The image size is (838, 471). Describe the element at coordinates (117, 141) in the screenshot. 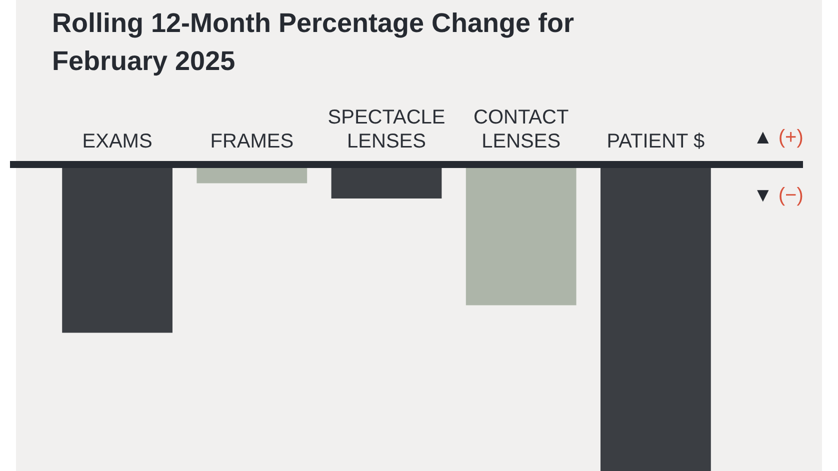

I see `x-tick-label: EXAMS` at that location.